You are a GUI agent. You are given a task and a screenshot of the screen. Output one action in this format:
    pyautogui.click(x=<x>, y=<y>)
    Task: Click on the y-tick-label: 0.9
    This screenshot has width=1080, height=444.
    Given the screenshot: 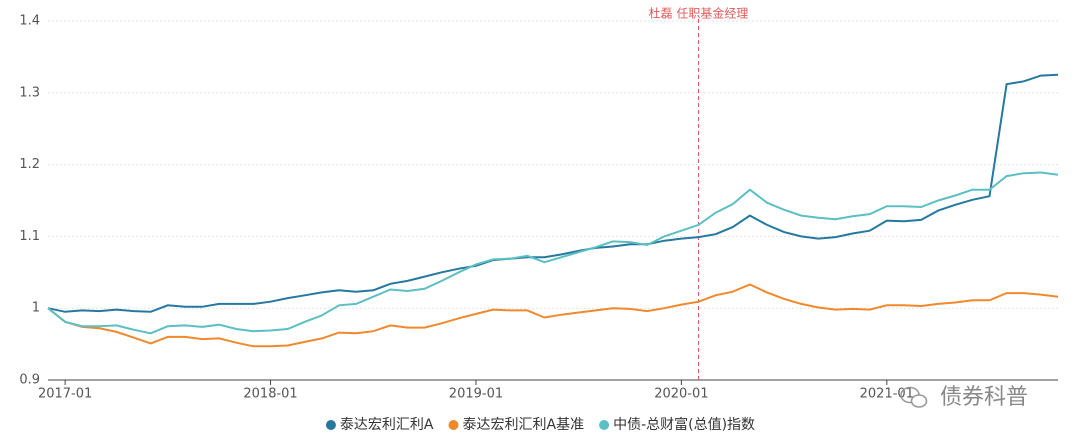 What is the action you would take?
    pyautogui.click(x=29, y=380)
    